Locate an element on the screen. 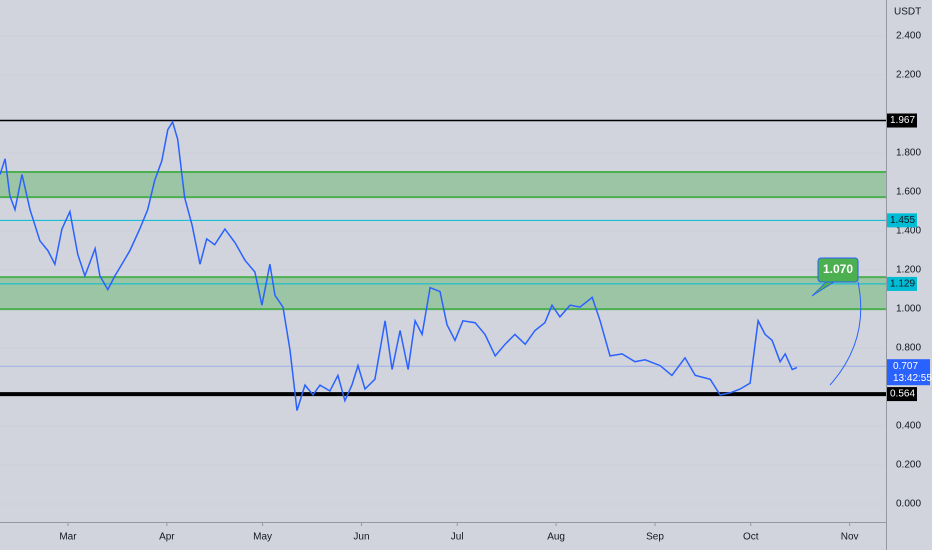 Image resolution: width=932 pixels, height=550 pixels. price-tag-label: 1.967 is located at coordinates (902, 120).